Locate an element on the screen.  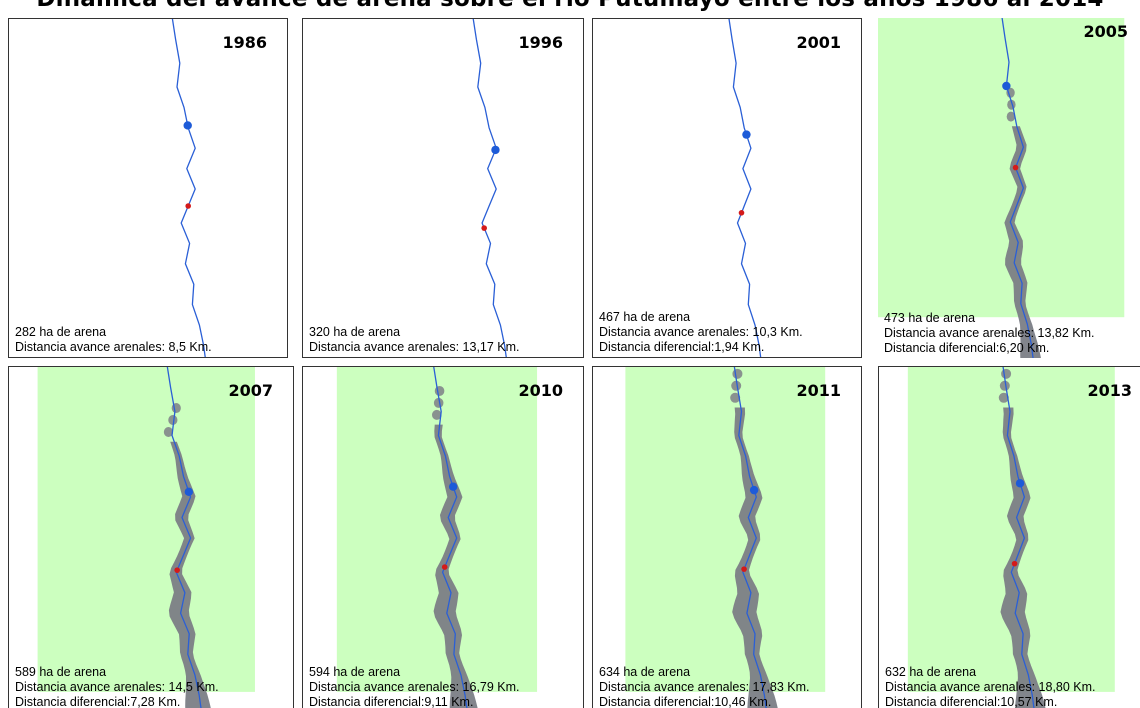
advance-distance-text: Distancia avance arenales: 18,80 Km. is located at coordinates (990, 687).